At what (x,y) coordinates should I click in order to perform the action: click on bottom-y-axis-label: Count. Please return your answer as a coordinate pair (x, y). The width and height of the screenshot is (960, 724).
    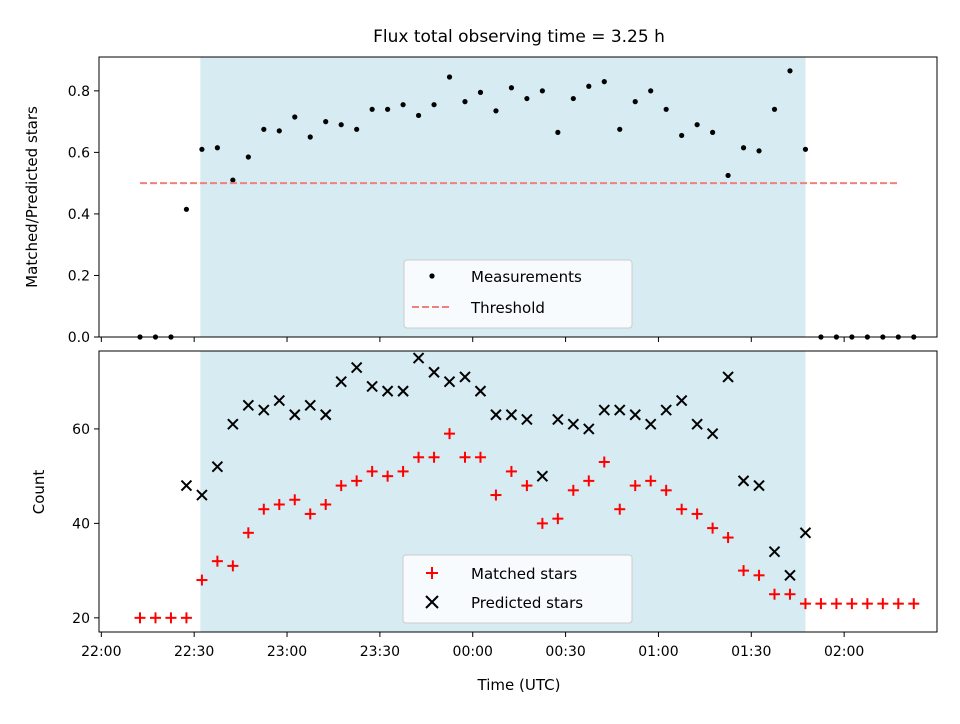
    Looking at the image, I should click on (39, 492).